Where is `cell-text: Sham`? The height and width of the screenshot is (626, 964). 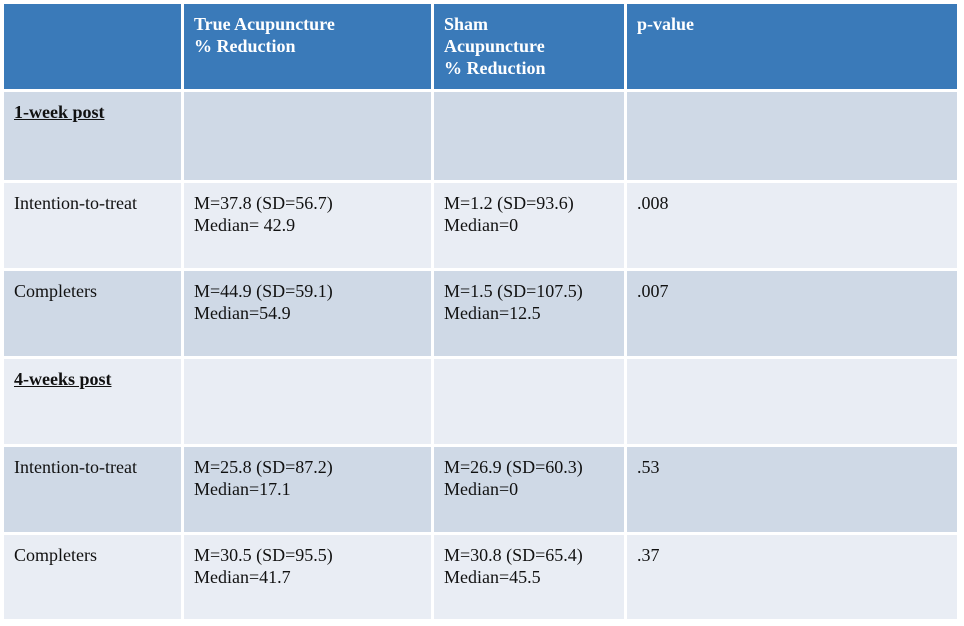 cell-text: Sham is located at coordinates (466, 24).